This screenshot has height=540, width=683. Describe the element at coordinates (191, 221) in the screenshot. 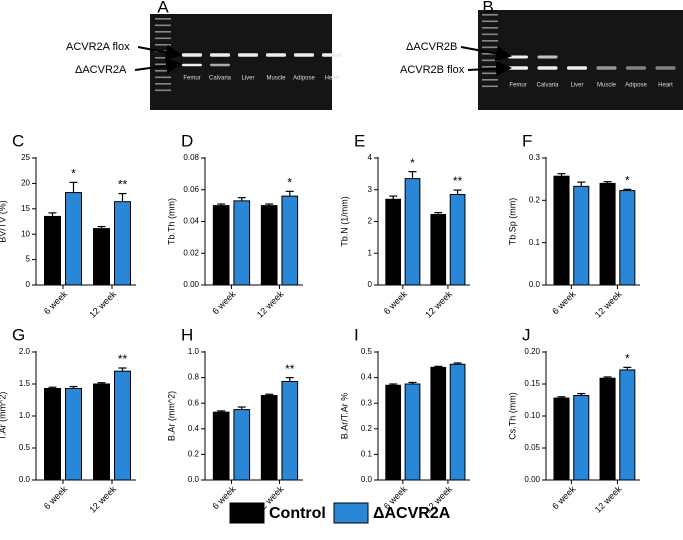

I see `y-tick-label: 0.04` at that location.